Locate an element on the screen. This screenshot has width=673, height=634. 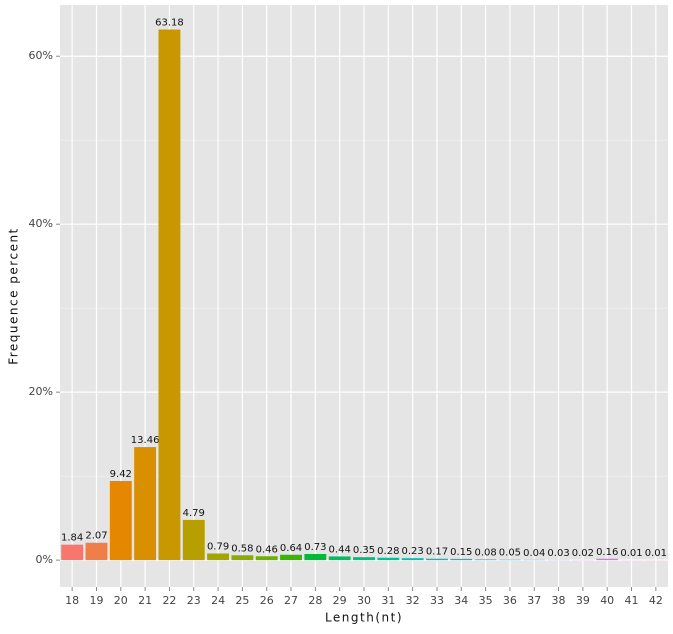
x-axis-title: Length(nt) is located at coordinates (364, 618).